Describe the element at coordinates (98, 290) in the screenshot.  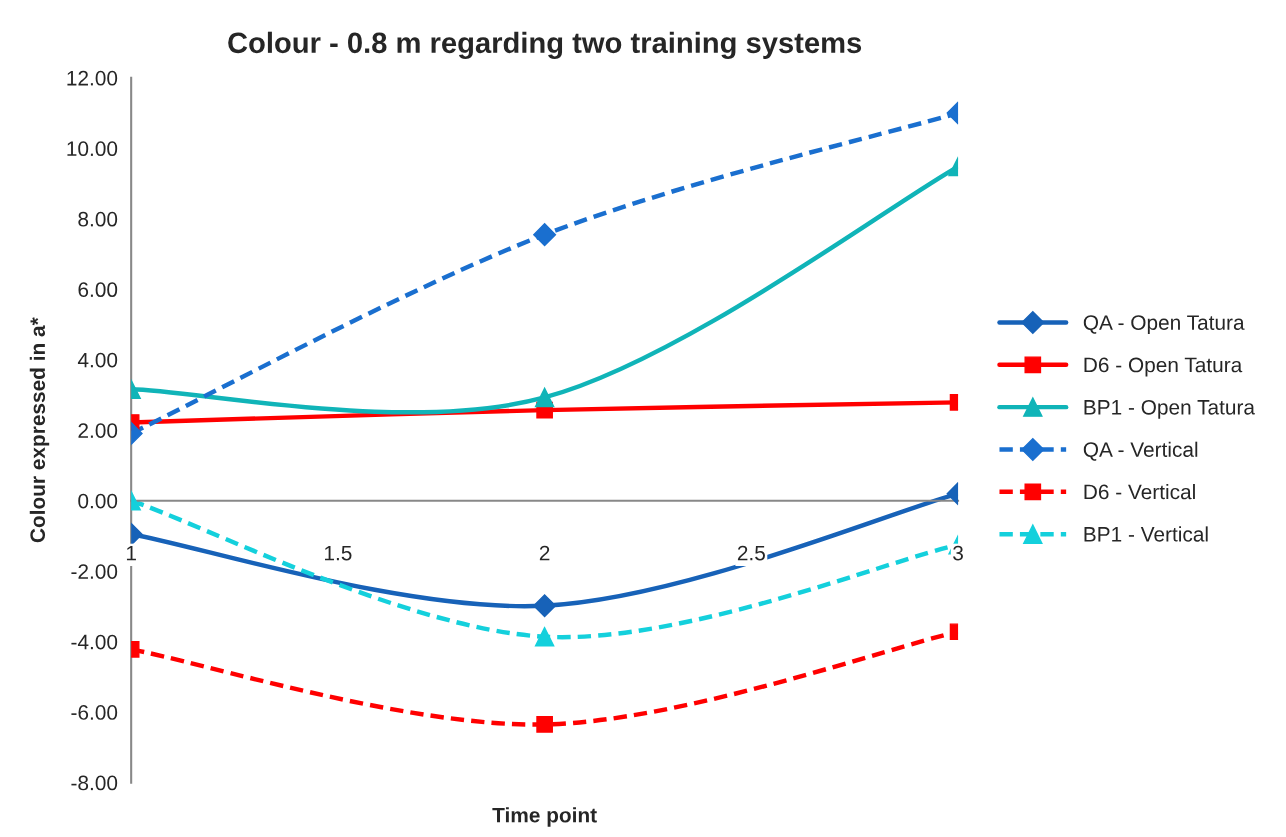
I see `y-tick-label: 6.00` at that location.